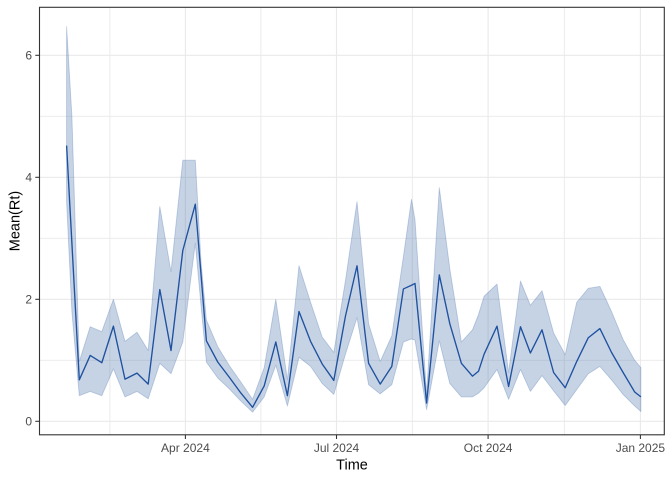  What do you see at coordinates (337, 448) in the screenshot?
I see `svg-text: Jul 2024` at bounding box center [337, 448].